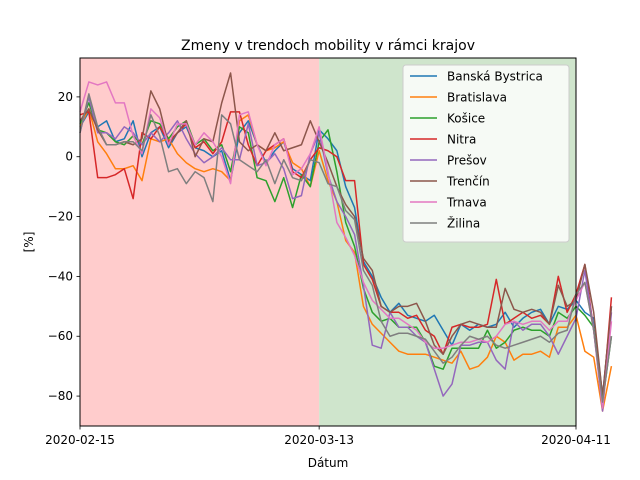 Image resolution: width=640 pixels, height=480 pixels. Describe the element at coordinates (328, 46) in the screenshot. I see `chart-title: Zmeny v trendoch mobility v rámci krajov` at that location.